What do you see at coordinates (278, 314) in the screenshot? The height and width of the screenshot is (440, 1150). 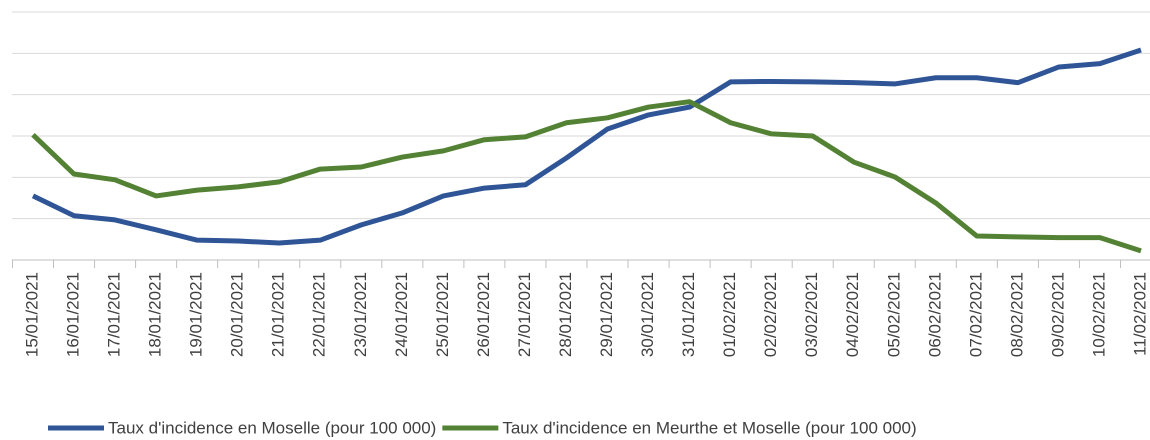 I see `x-tick-label: 21/01/2021` at bounding box center [278, 314].